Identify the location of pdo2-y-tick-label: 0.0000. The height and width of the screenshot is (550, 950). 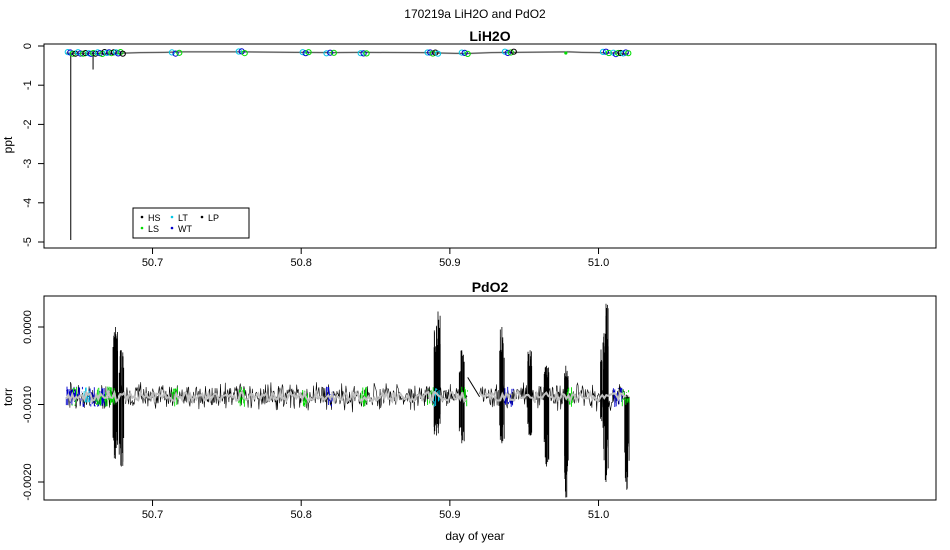
(28, 327).